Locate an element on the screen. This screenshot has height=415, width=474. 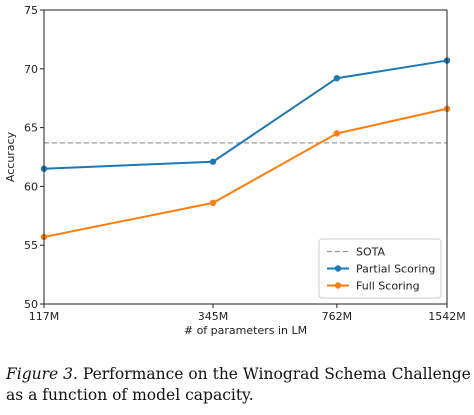
legend-label: Partial Scoring is located at coordinates (395, 269).